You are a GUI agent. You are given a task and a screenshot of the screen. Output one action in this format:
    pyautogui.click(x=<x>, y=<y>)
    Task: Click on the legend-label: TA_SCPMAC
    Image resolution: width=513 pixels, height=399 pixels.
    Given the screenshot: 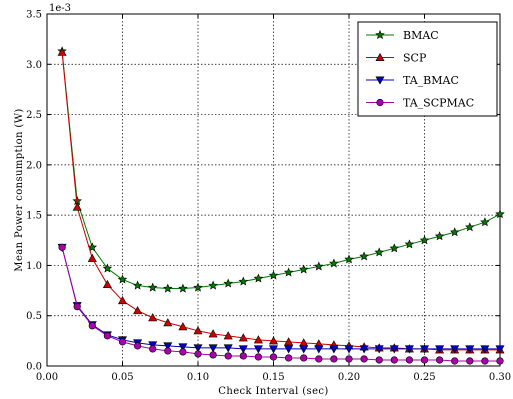 What is the action you would take?
    pyautogui.click(x=438, y=103)
    